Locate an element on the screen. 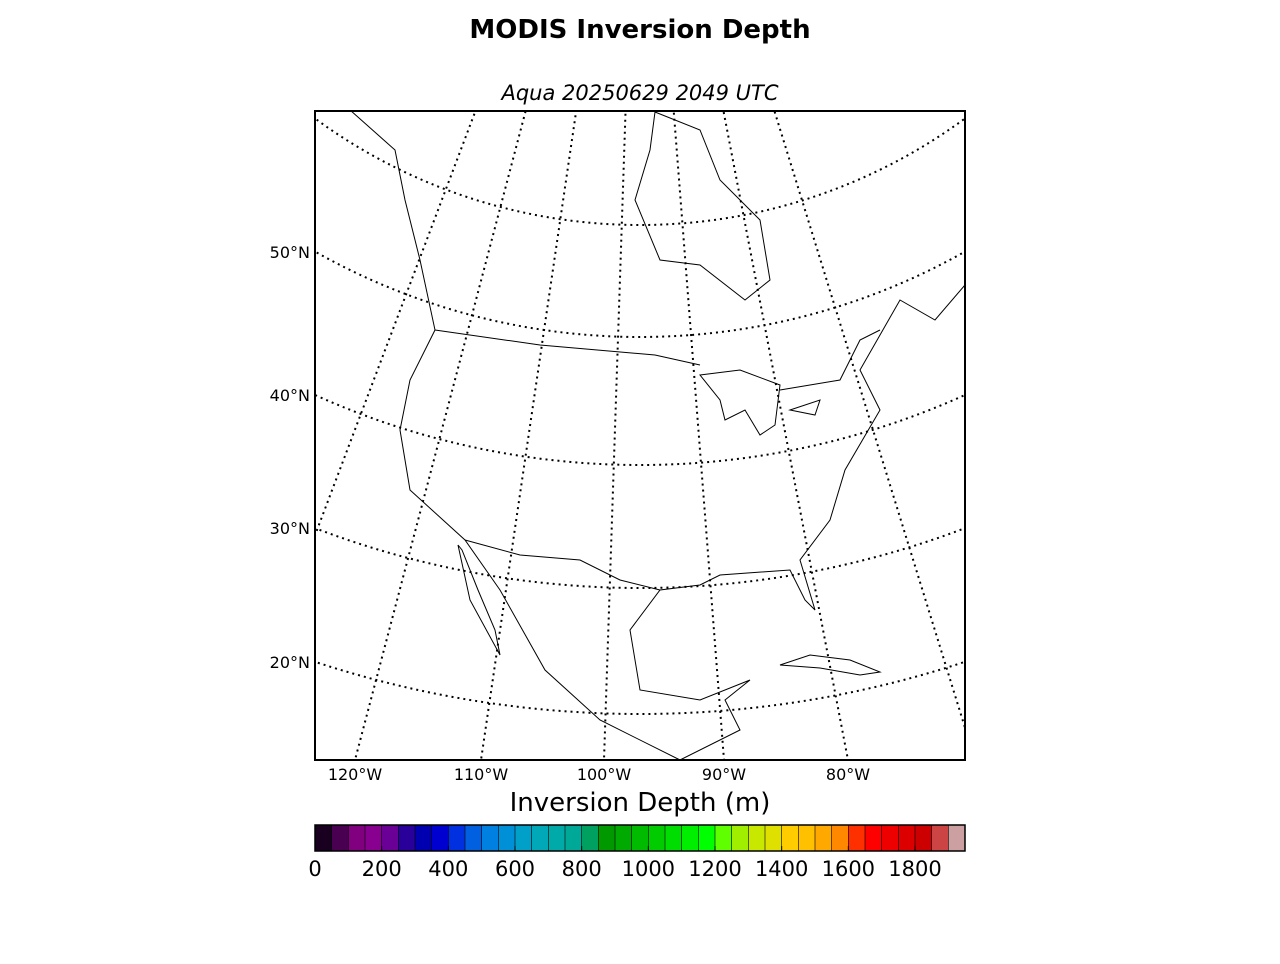 Image resolution: width=1280 pixels, height=964 pixels. colorbar-tick-label: 0 is located at coordinates (314, 869).